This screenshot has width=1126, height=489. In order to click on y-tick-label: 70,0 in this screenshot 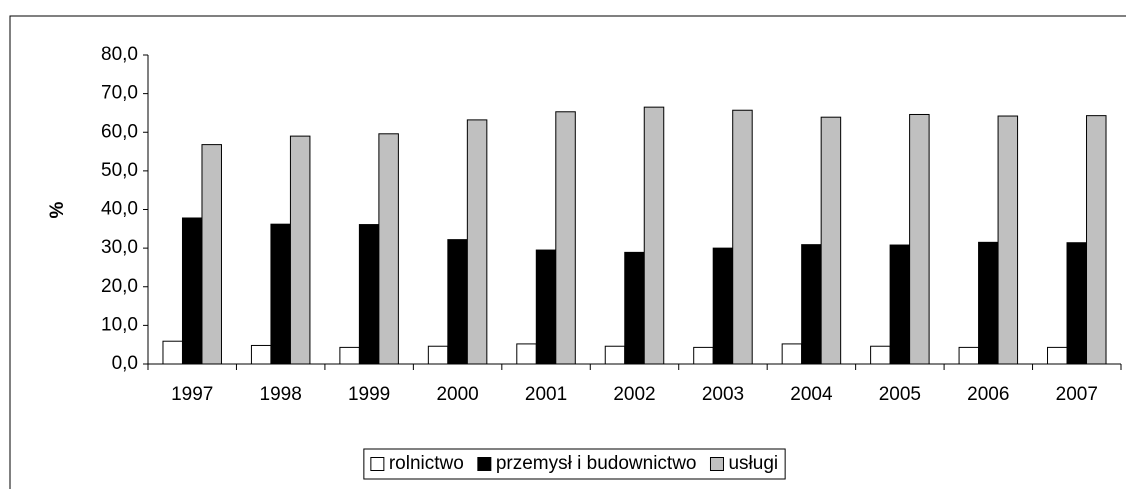, I will do `click(119, 93)`.